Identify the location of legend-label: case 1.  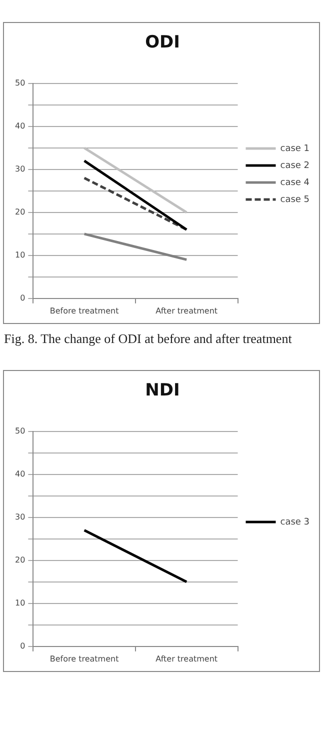
(295, 149).